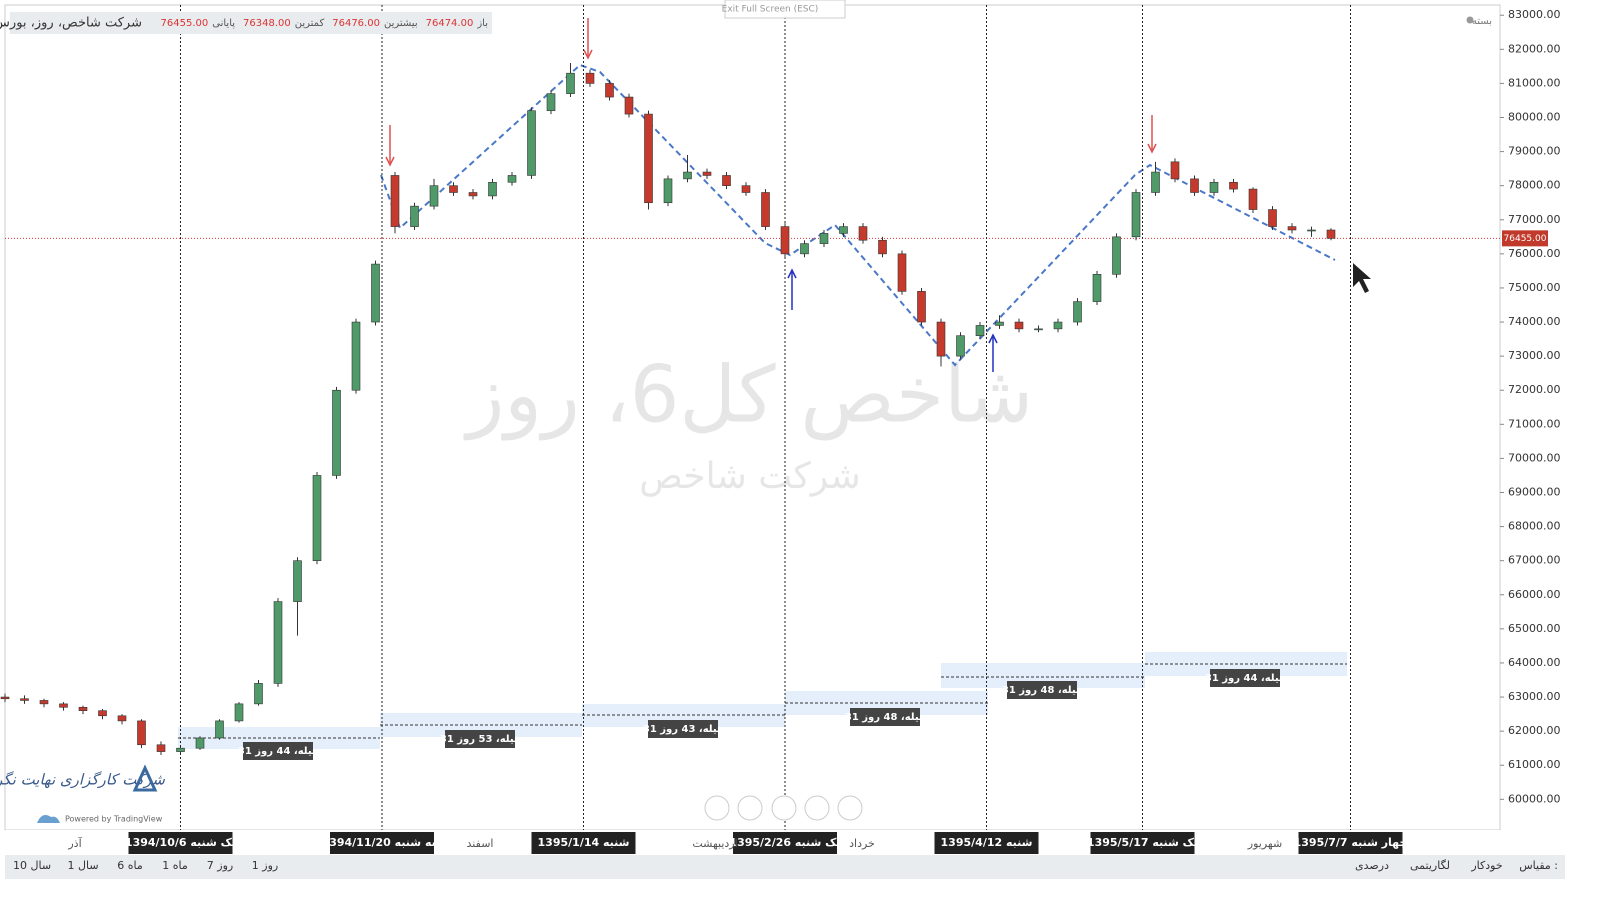 The image size is (1600, 904). Describe the element at coordinates (749, 476) in the screenshot. I see `watermark-sub: شرکت شاخص` at that location.